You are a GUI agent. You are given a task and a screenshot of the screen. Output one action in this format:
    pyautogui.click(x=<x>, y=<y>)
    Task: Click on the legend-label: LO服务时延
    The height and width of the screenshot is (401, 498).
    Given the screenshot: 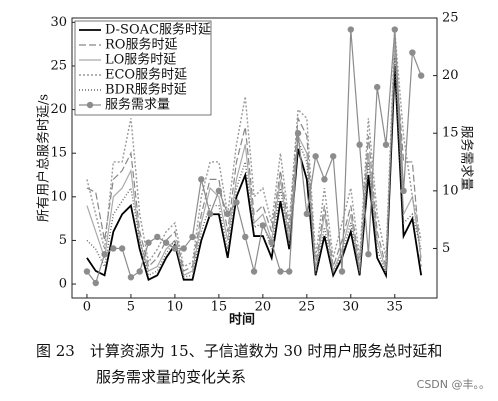 What is the action you would take?
    pyautogui.click(x=140, y=60)
    